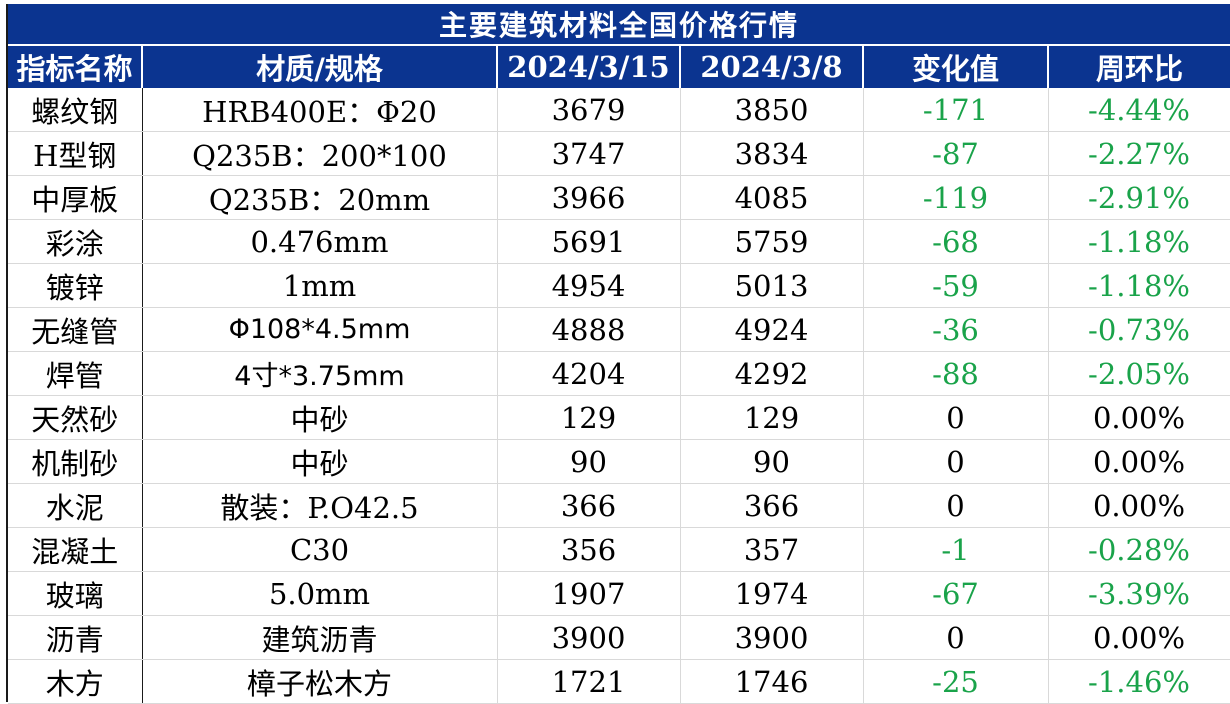  Describe the element at coordinates (75, 637) in the screenshot. I see `cell-material-name: 沥青` at that location.